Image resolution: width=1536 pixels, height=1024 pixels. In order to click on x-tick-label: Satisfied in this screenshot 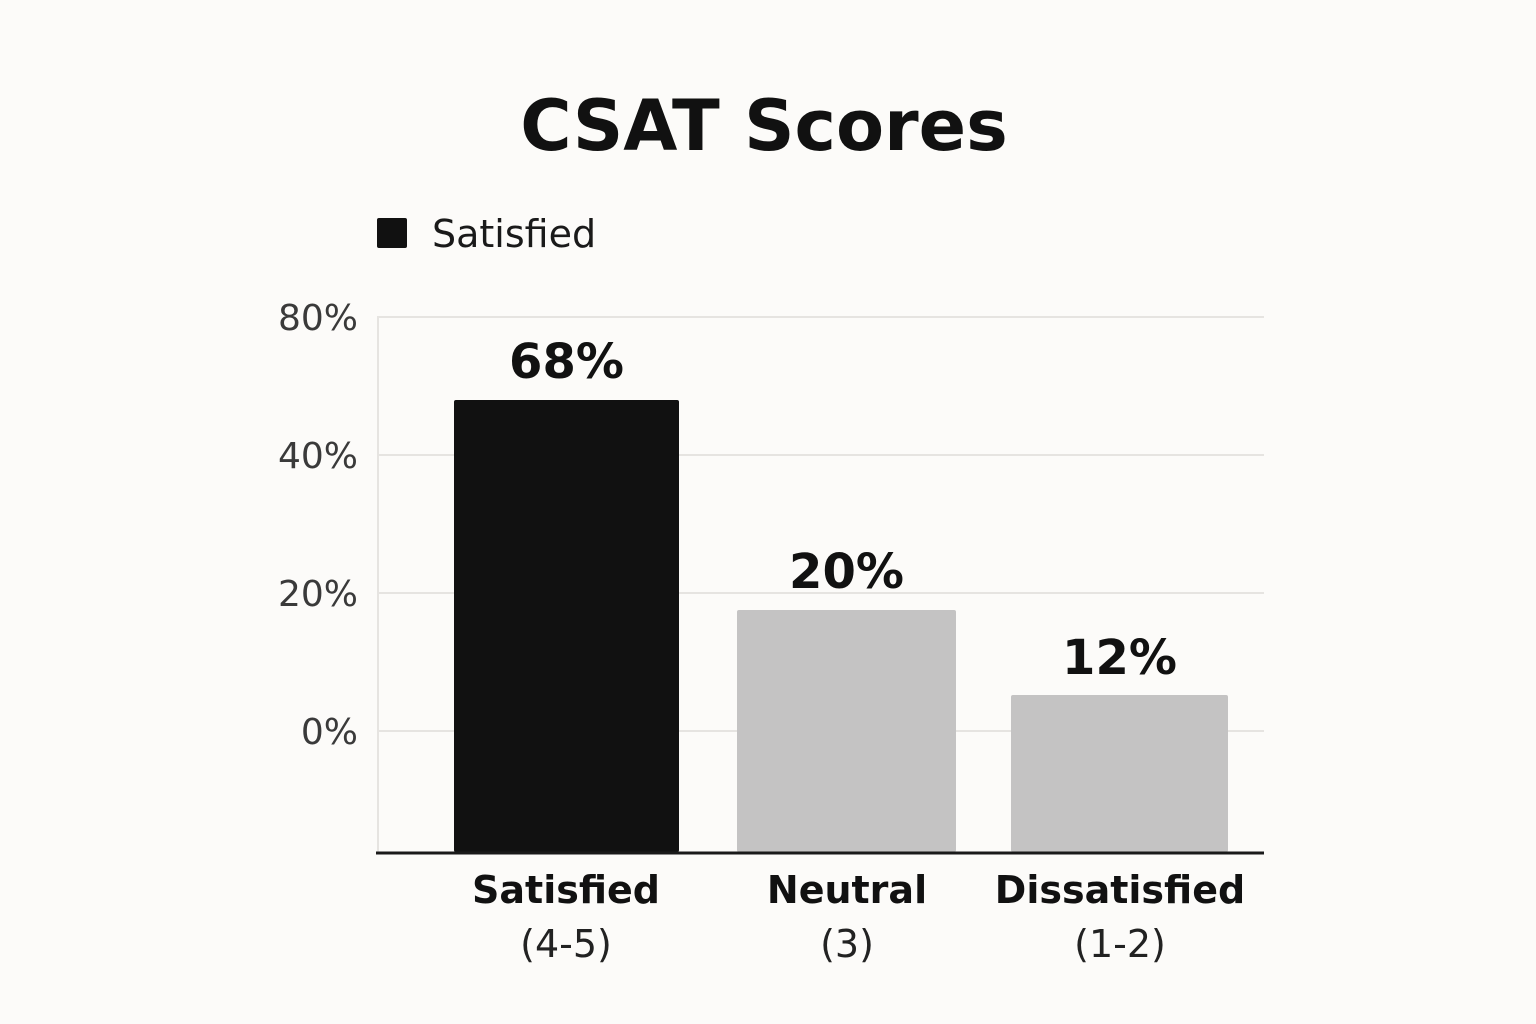, I will do `click(566, 890)`.